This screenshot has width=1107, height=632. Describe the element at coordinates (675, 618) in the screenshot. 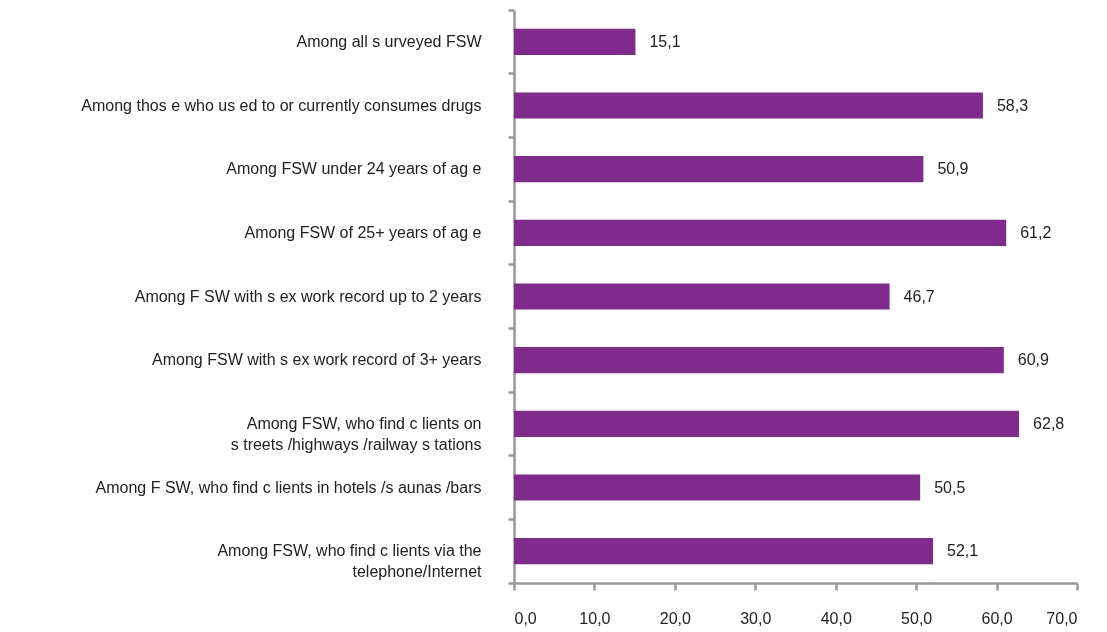

I see `x-tick-label: 20,0` at that location.